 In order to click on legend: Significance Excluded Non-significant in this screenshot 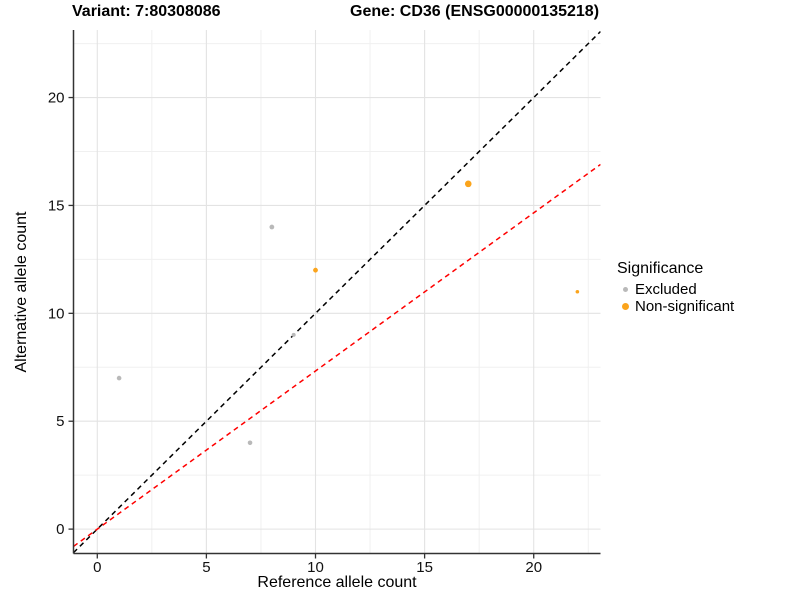, I will do `click(671, 287)`.